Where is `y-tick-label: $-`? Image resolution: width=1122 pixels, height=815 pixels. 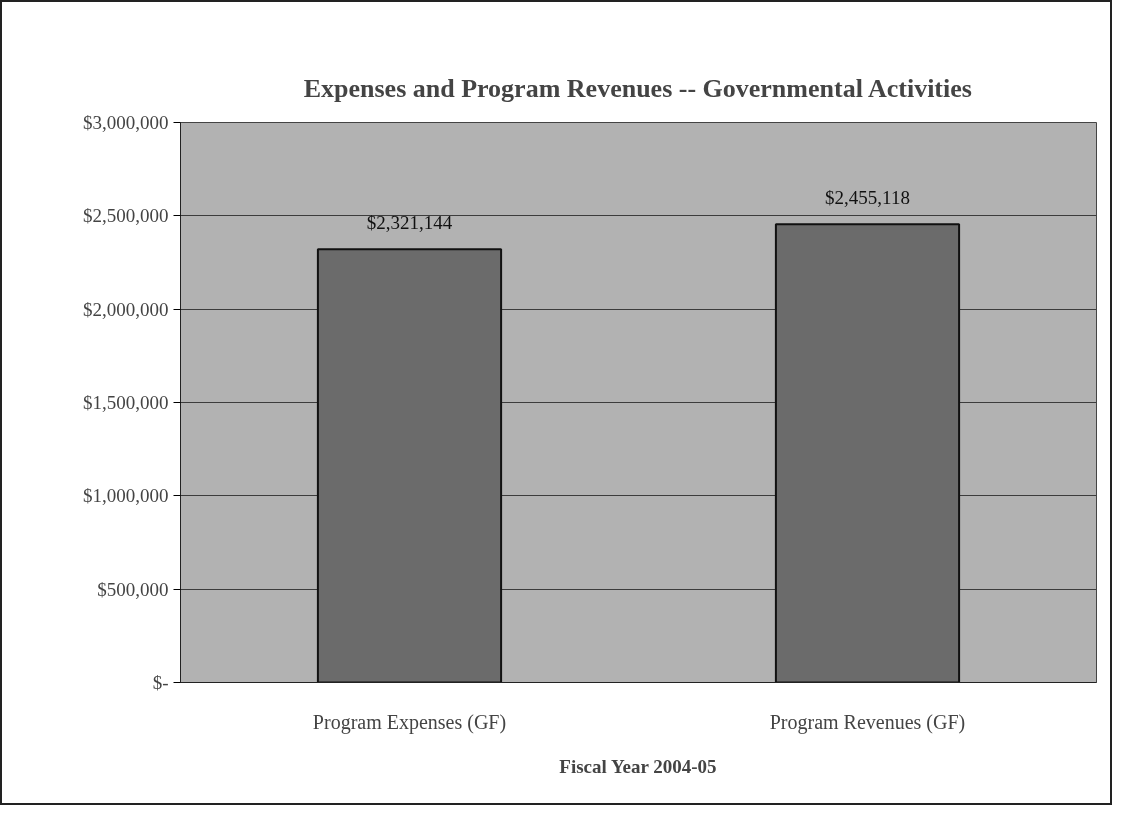
y-tick-label: $- is located at coordinates (160, 682).